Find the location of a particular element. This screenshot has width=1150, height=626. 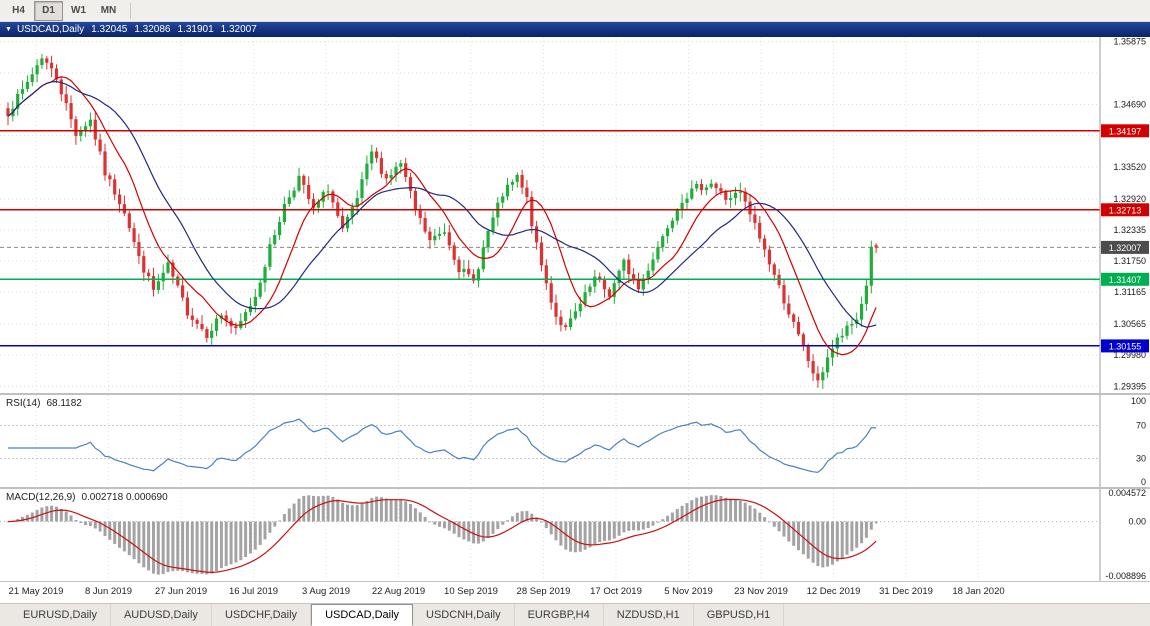

price-axis-label: 1.31750 is located at coordinates (1129, 261).